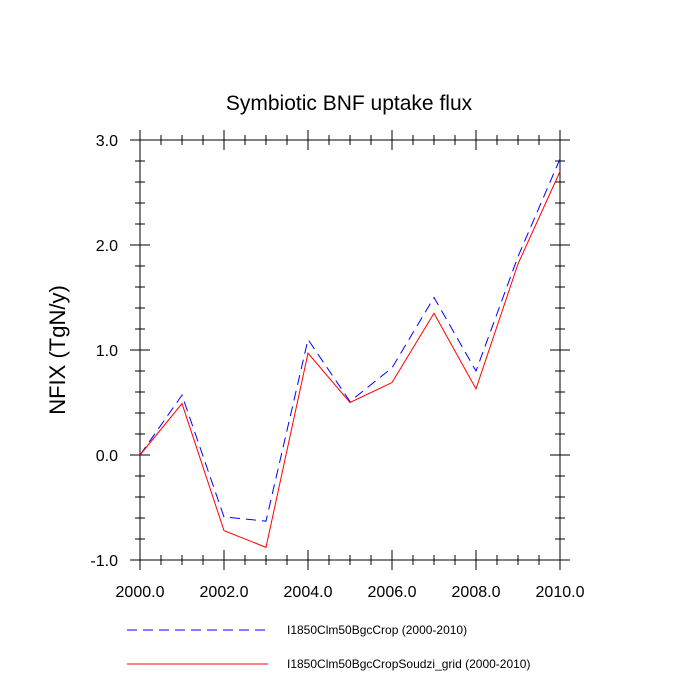 The height and width of the screenshot is (700, 700). I want to click on x-tick-label: 2010.0, so click(560, 592).